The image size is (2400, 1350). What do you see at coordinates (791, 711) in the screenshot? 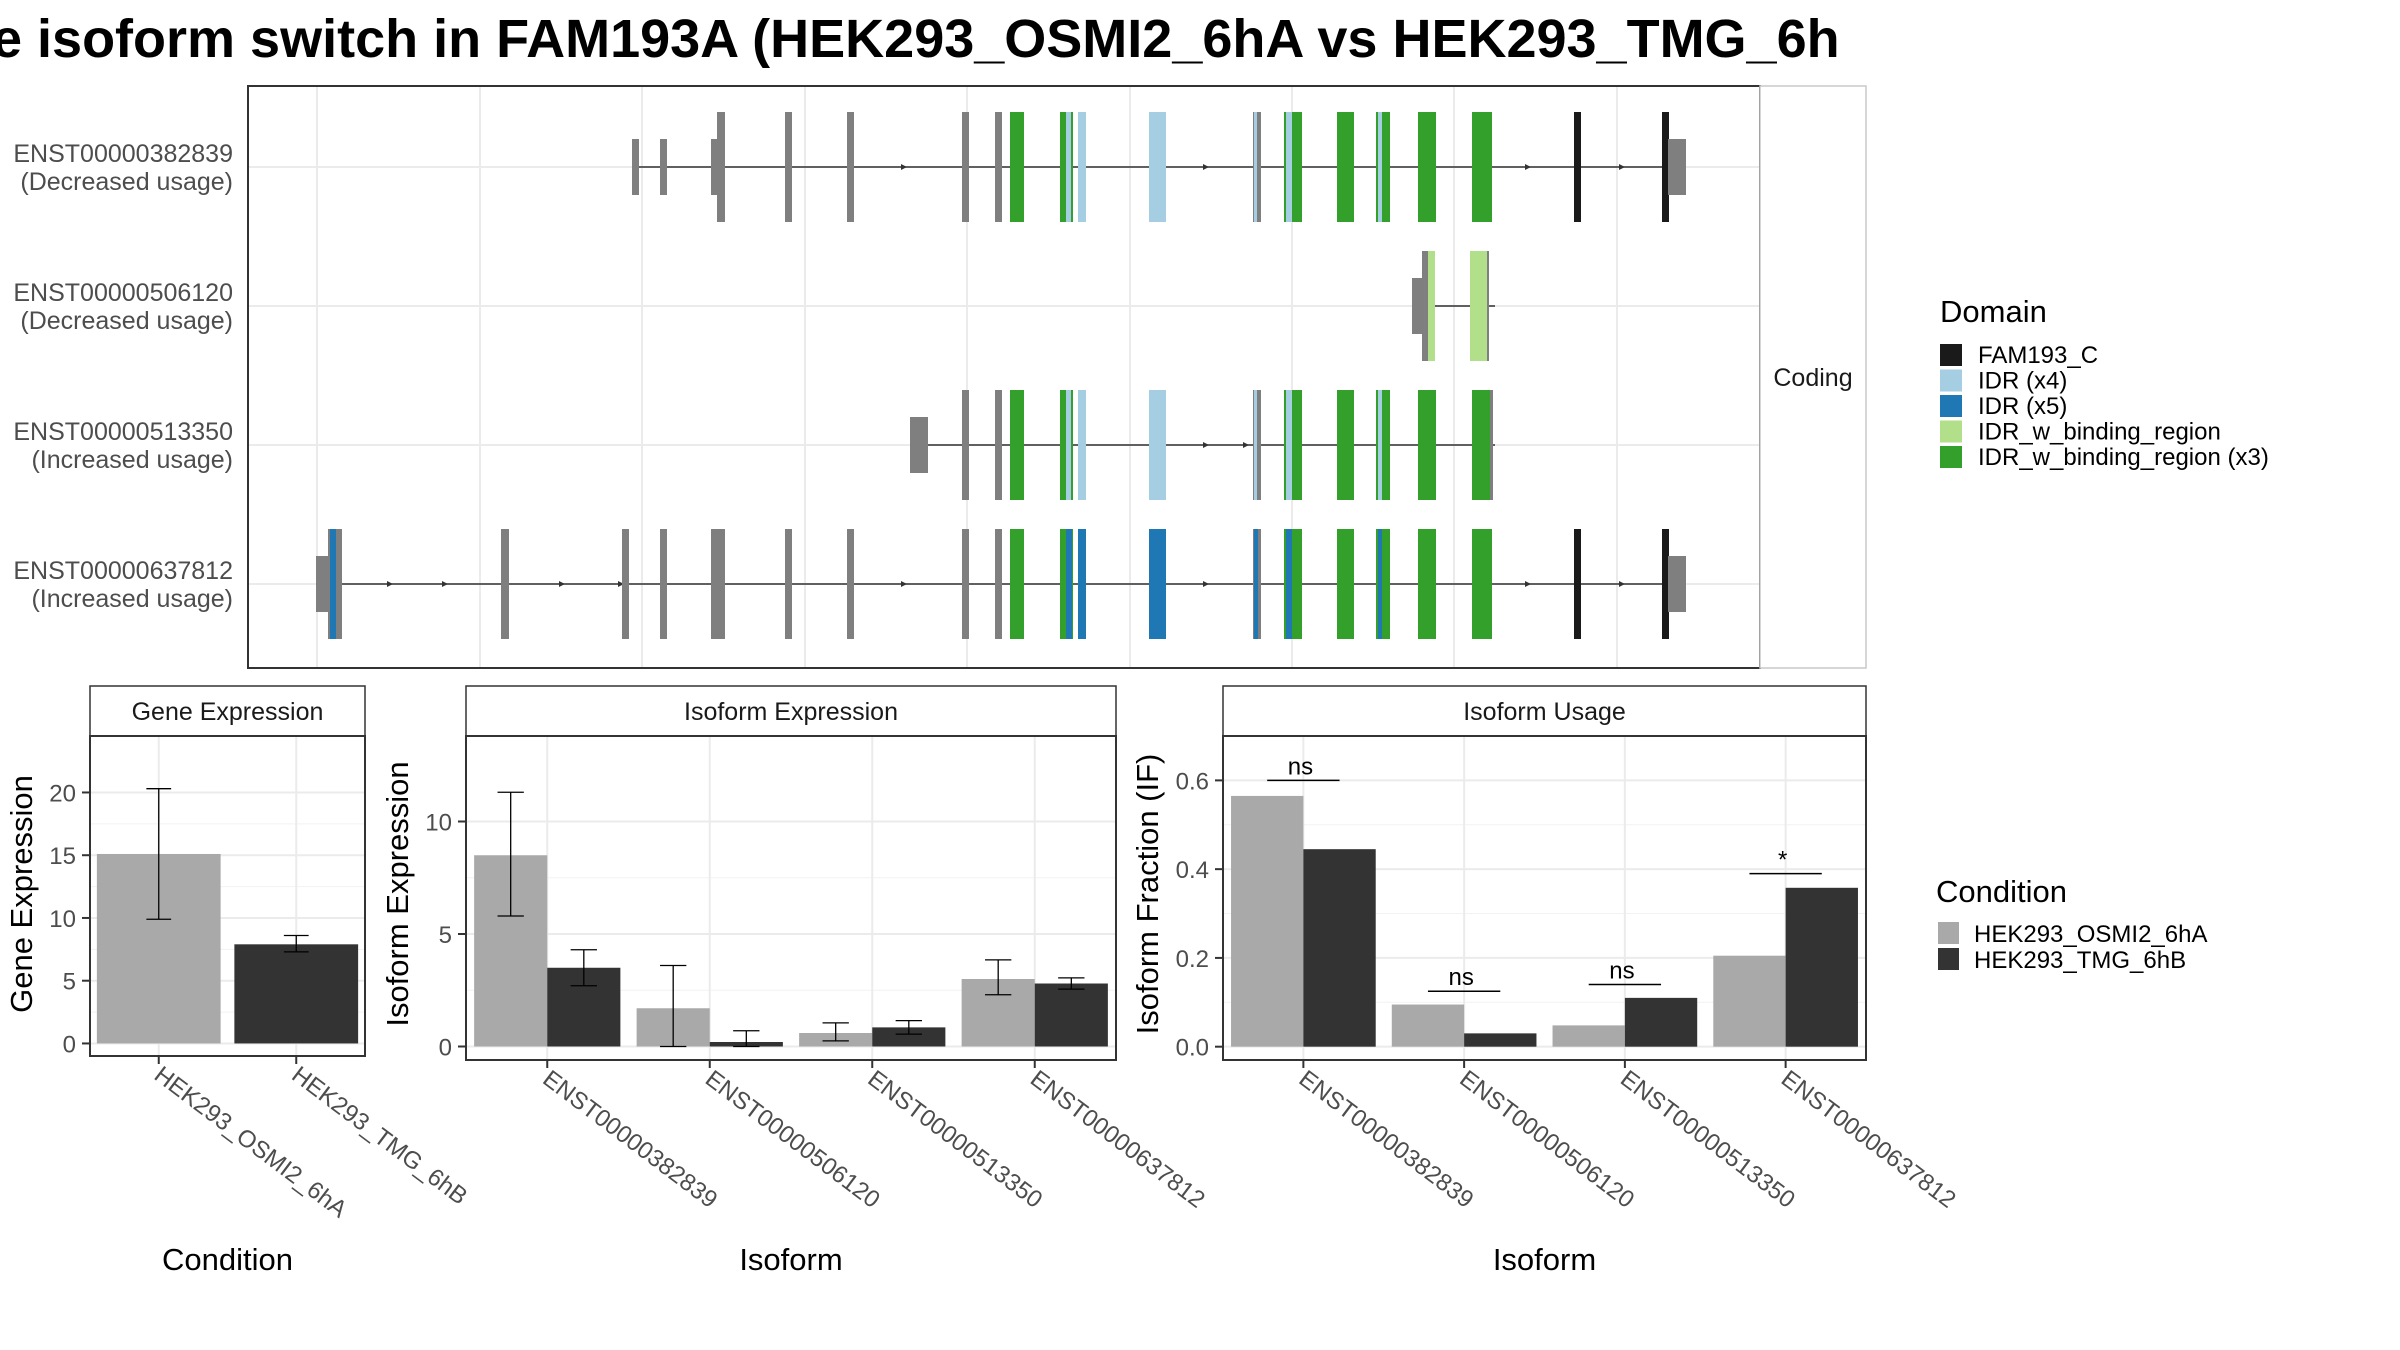
I see `isoform-expression-strip` at bounding box center [791, 711].